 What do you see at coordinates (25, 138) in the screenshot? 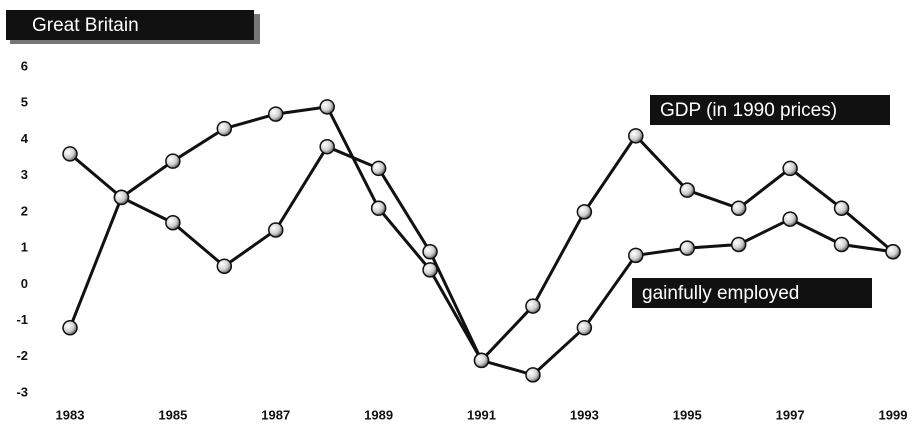
I see `y-tick-label: 4` at bounding box center [25, 138].